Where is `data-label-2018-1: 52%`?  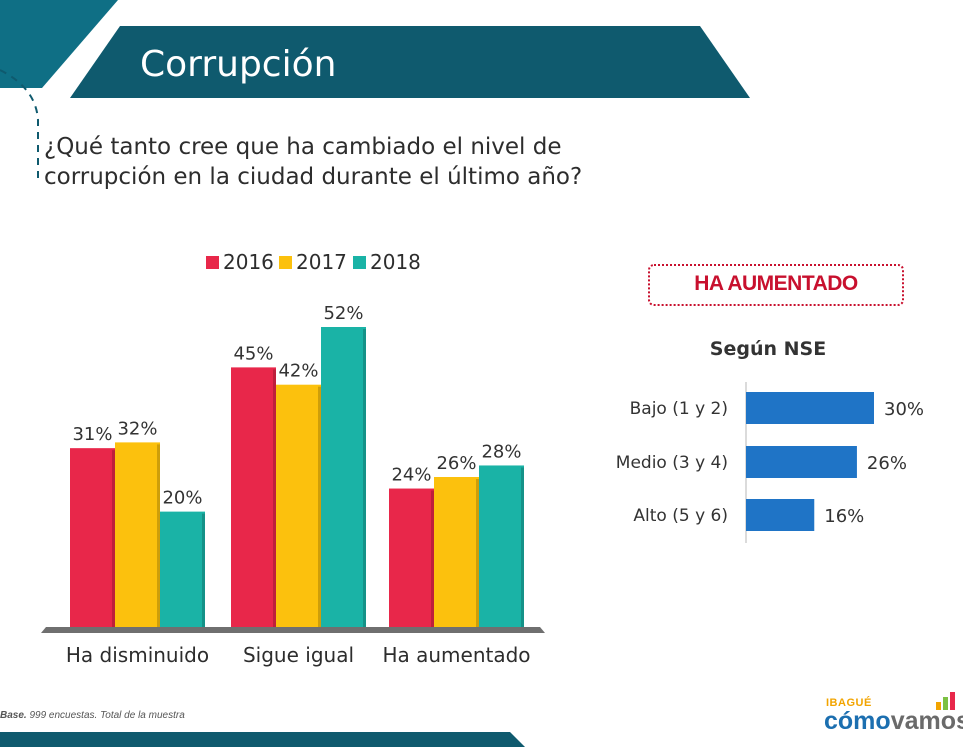 data-label-2018-1: 52% is located at coordinates (343, 313).